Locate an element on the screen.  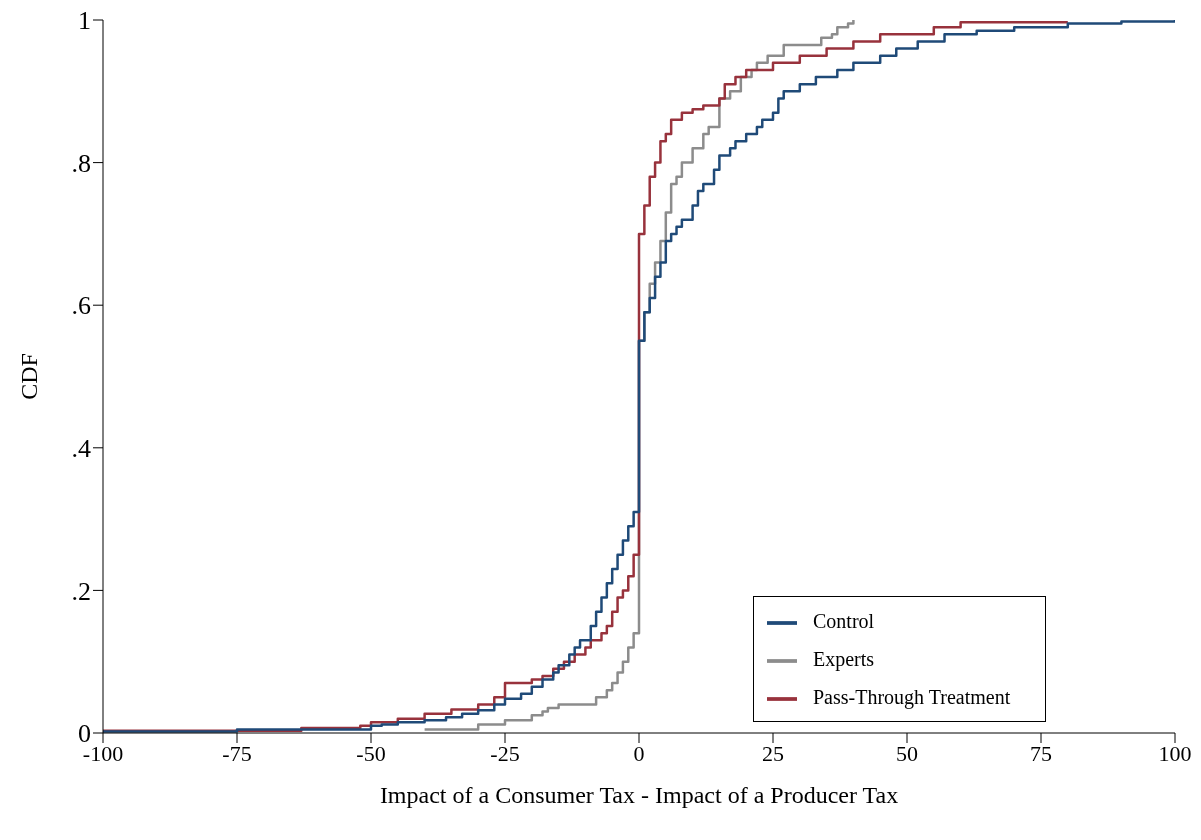
legend-label: Control is located at coordinates (844, 621).